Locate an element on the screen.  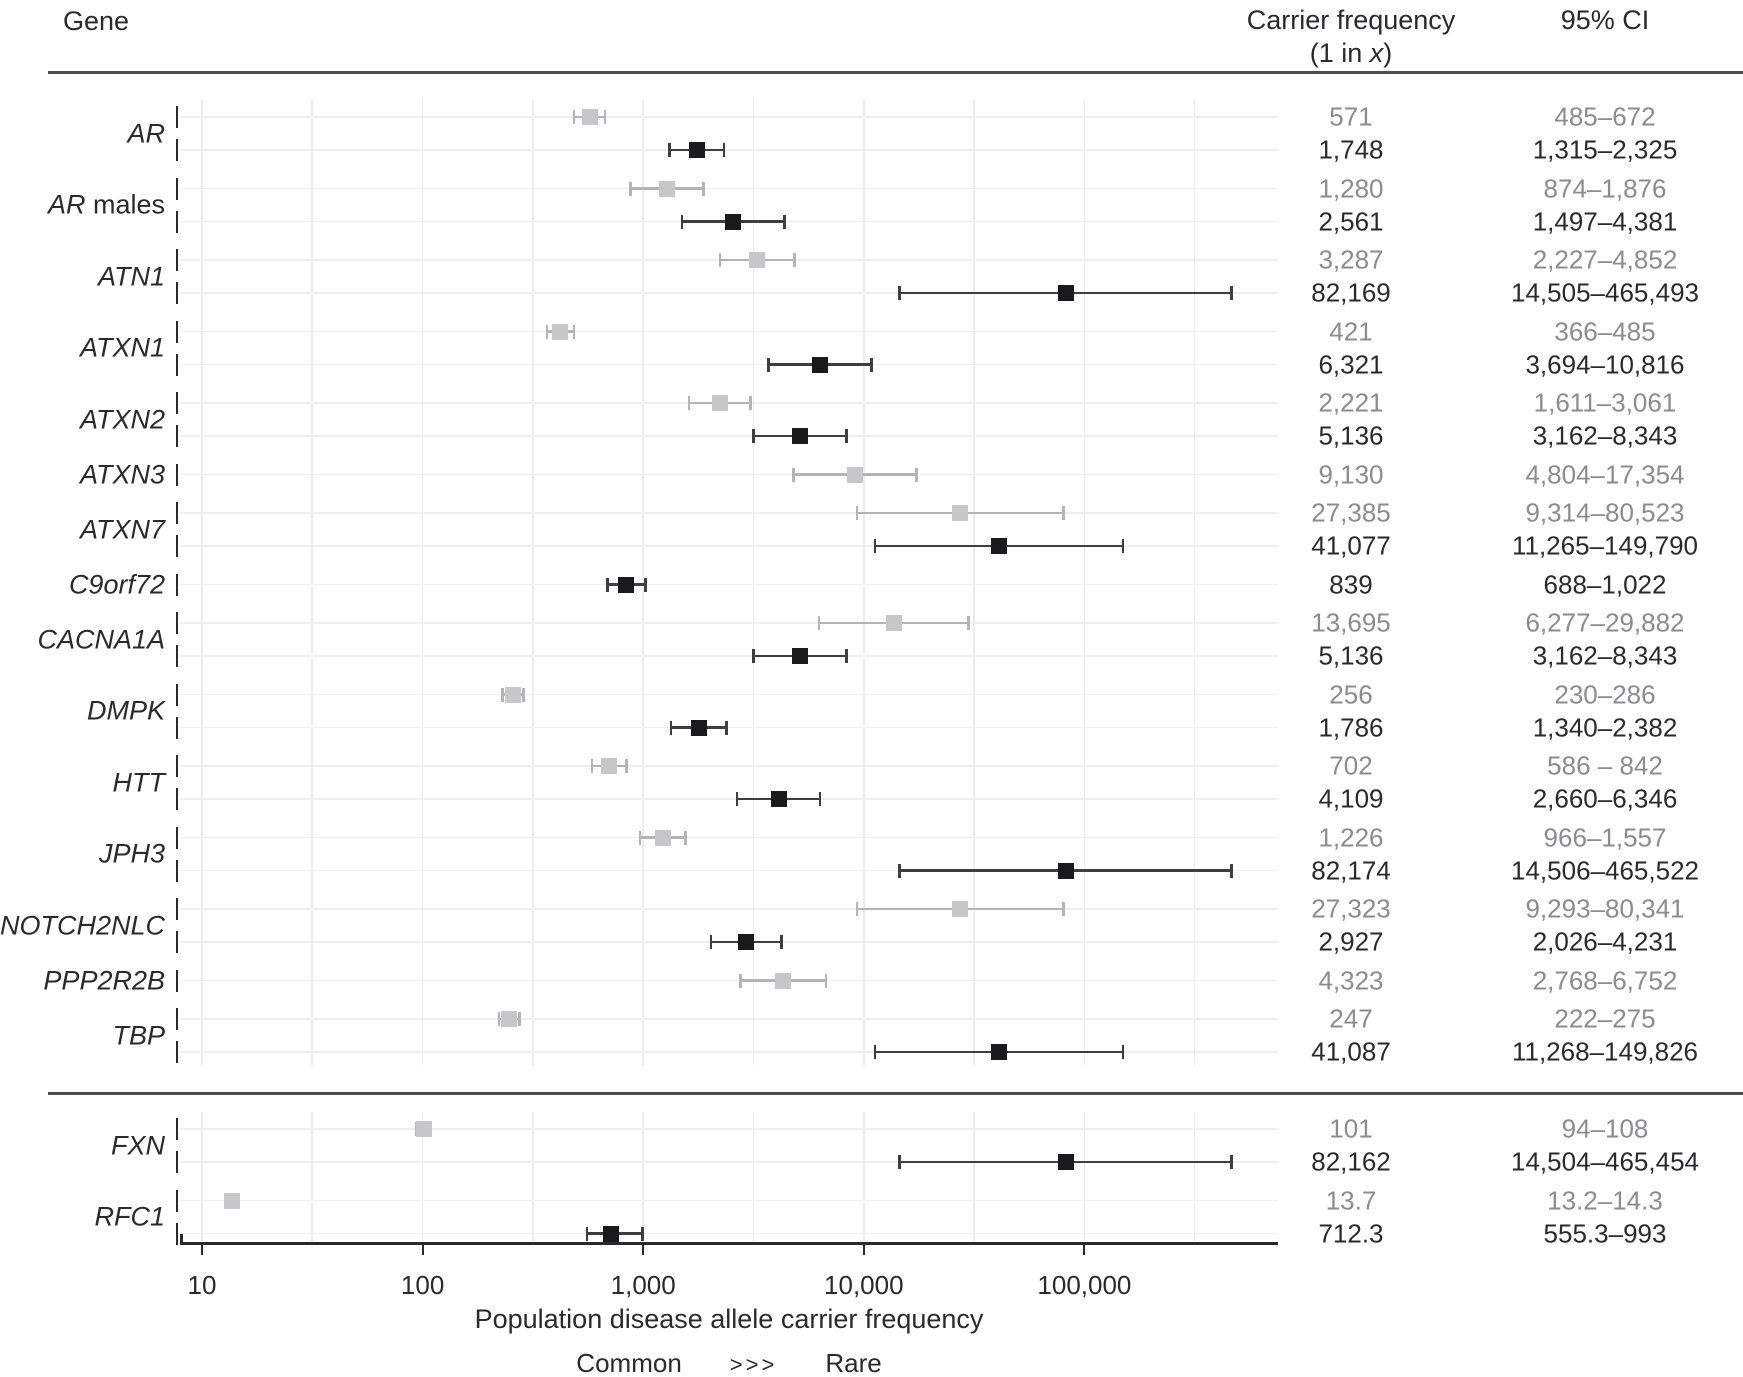
gene-symbol: ATXN1 is located at coordinates (122, 347).